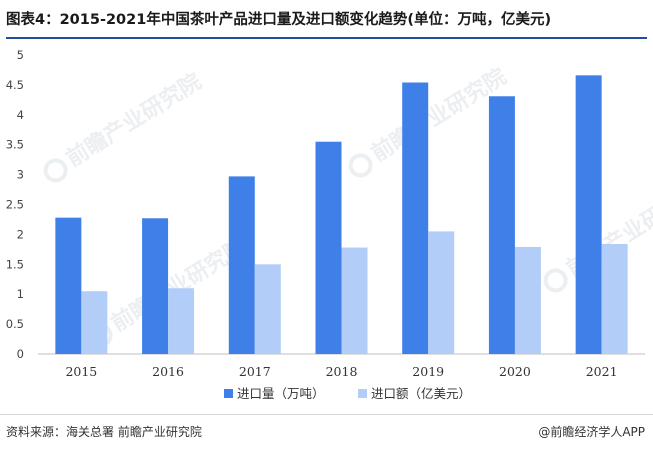 The image size is (653, 452). I want to click on x-tick-label: 2021, so click(602, 371).